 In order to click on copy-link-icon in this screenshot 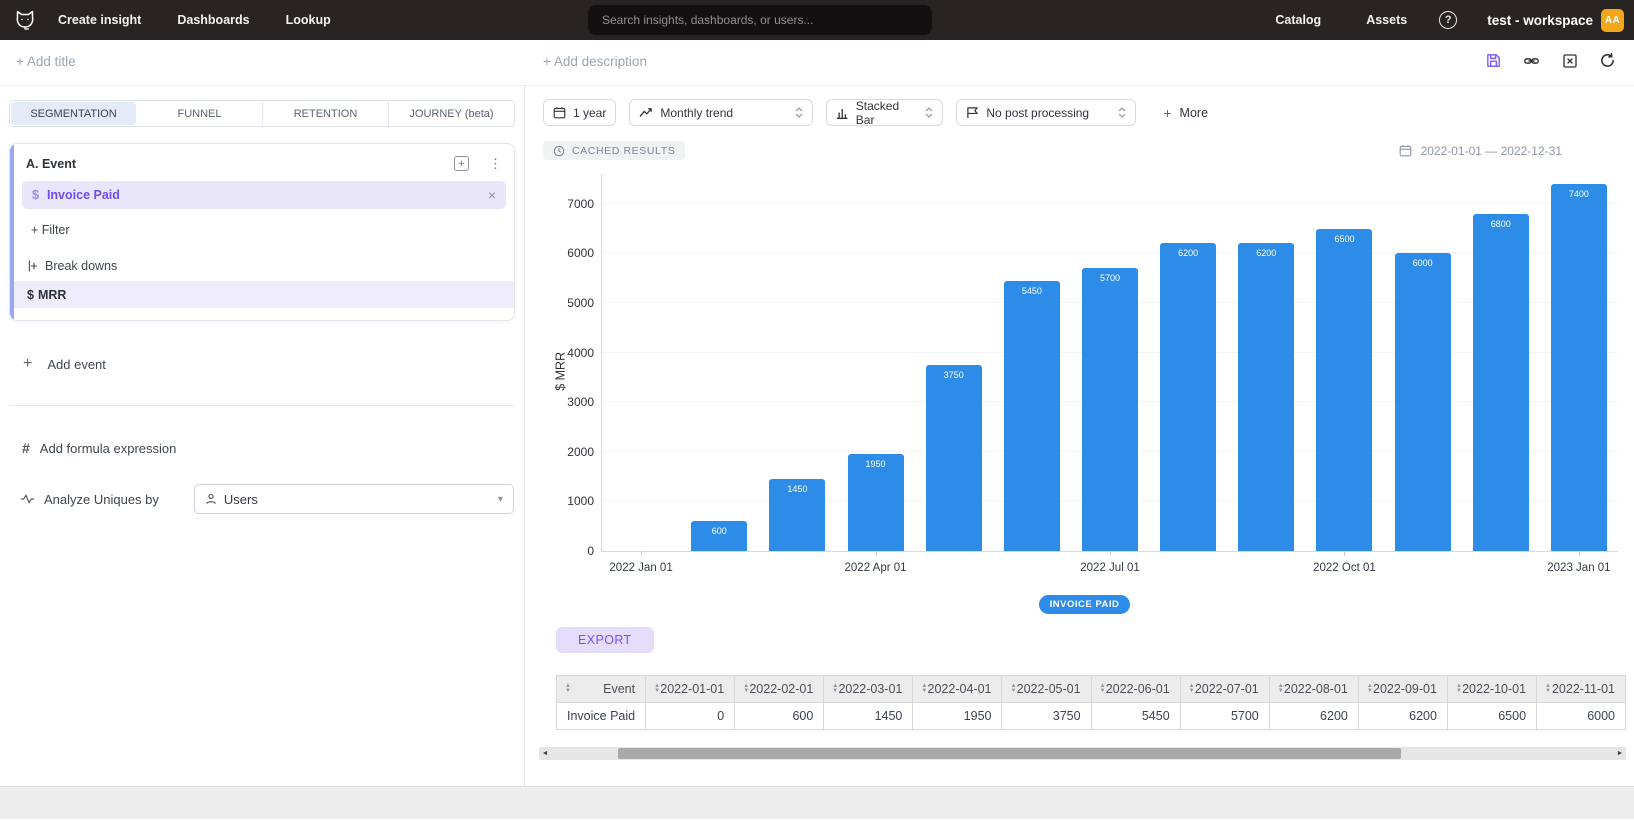, I will do `click(1531, 60)`.